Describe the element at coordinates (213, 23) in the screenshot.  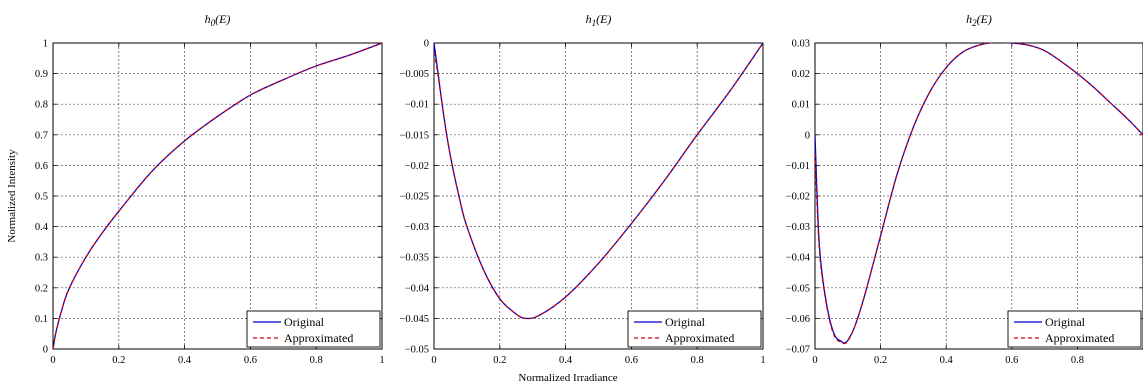
I see `title-subscript: 0` at that location.